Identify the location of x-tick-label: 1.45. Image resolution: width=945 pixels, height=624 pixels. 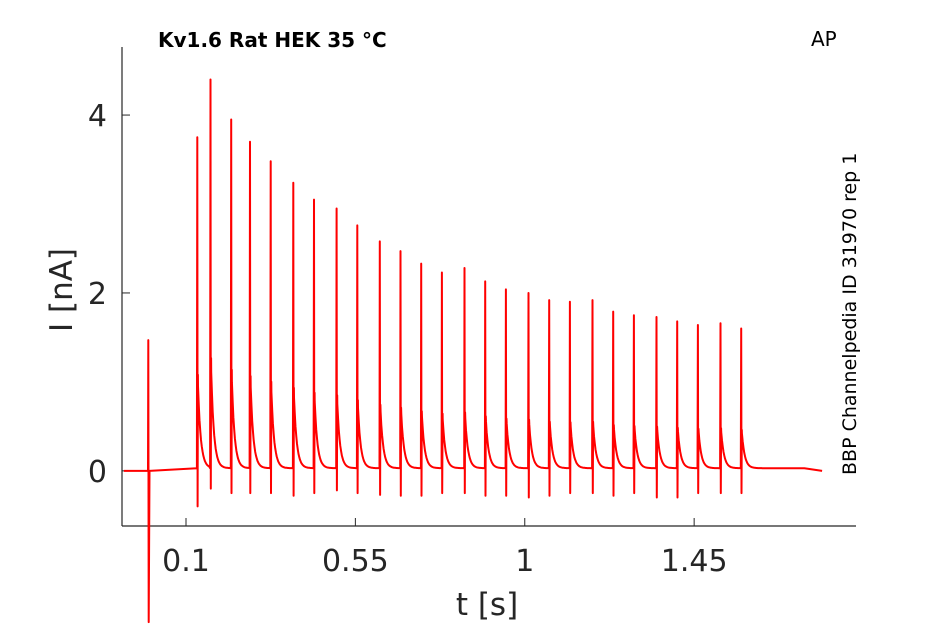
(694, 561).